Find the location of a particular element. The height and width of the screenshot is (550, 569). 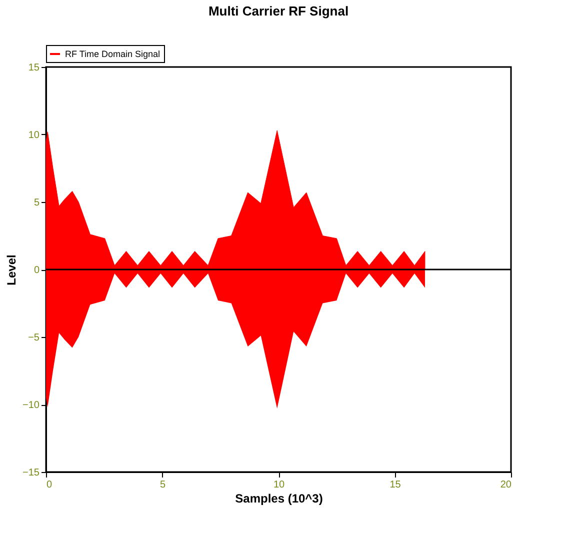

y-axis-title: Level is located at coordinates (11, 270).